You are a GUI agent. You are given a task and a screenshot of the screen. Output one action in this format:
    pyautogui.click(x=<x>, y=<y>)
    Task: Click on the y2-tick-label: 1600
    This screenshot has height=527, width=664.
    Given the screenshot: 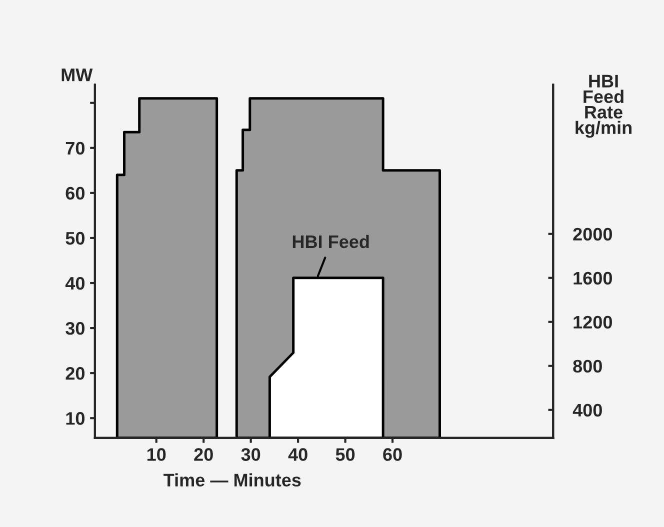 What is the action you would take?
    pyautogui.click(x=593, y=278)
    